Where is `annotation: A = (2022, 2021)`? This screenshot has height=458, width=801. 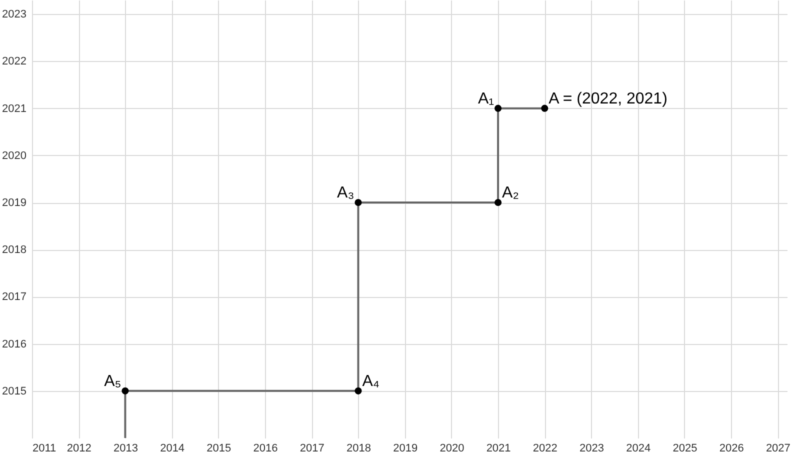 annotation: A = (2022, 2021) is located at coordinates (608, 99).